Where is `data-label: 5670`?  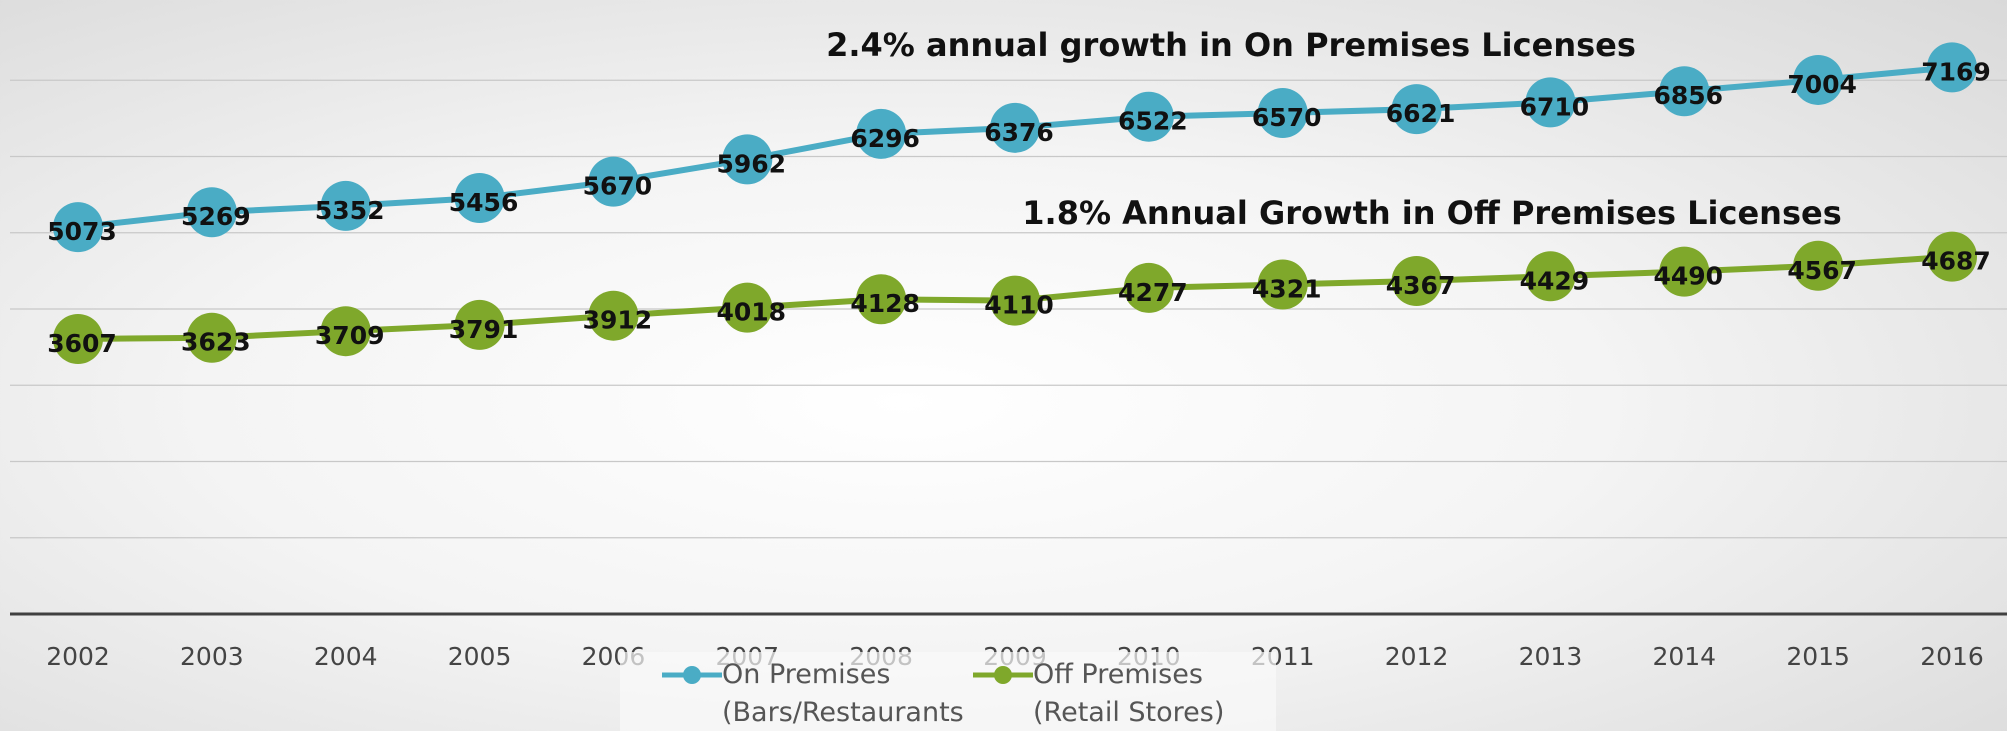
data-label: 5670 is located at coordinates (618, 186).